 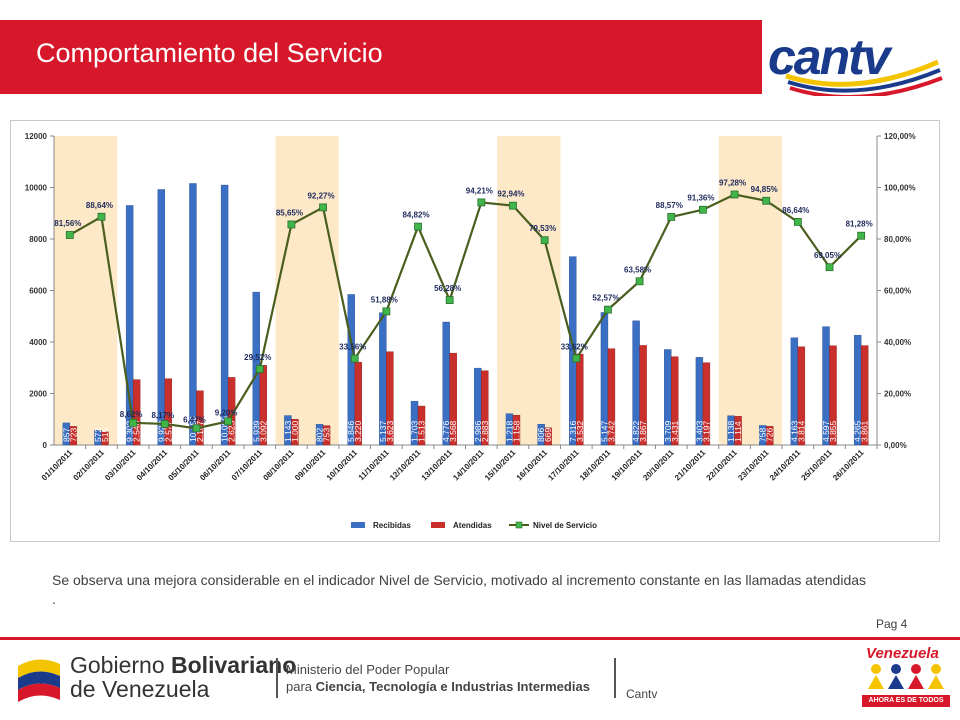 I want to click on data-label-nivel-de-servicio: 33,56%, so click(x=352, y=347).